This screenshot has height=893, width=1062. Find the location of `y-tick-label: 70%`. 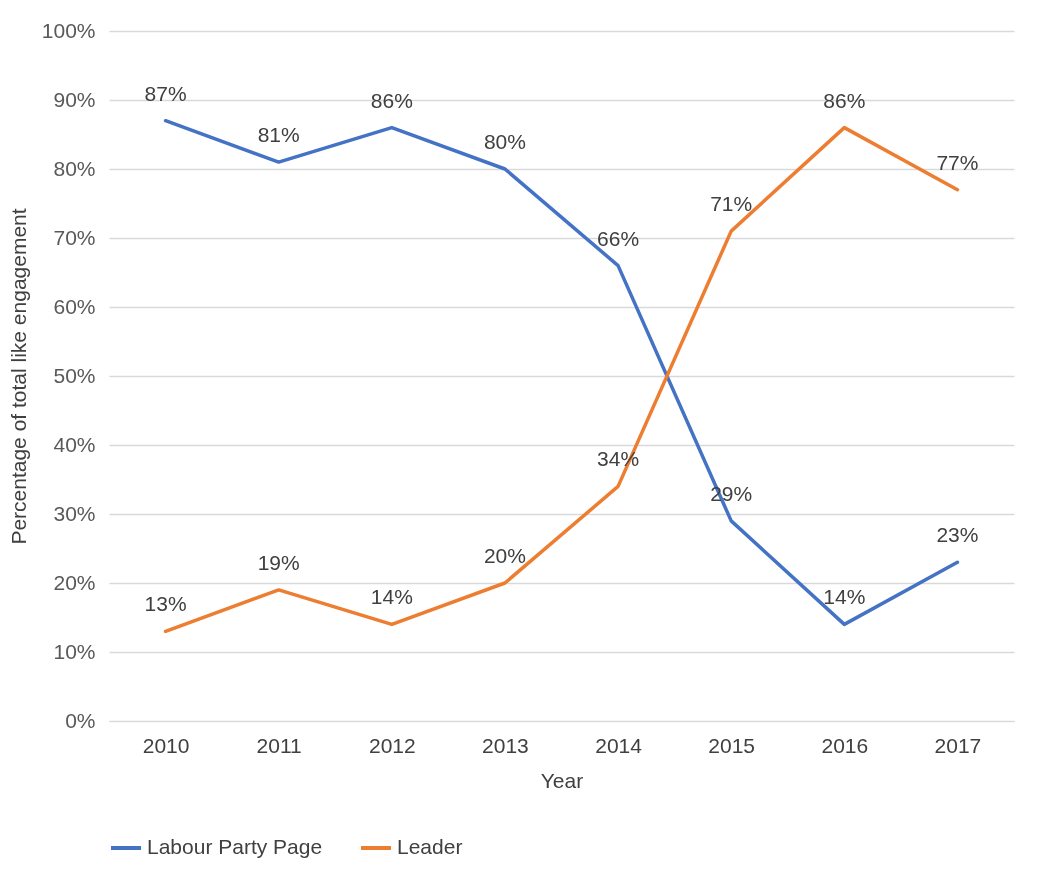

y-tick-label: 70% is located at coordinates (74, 237).